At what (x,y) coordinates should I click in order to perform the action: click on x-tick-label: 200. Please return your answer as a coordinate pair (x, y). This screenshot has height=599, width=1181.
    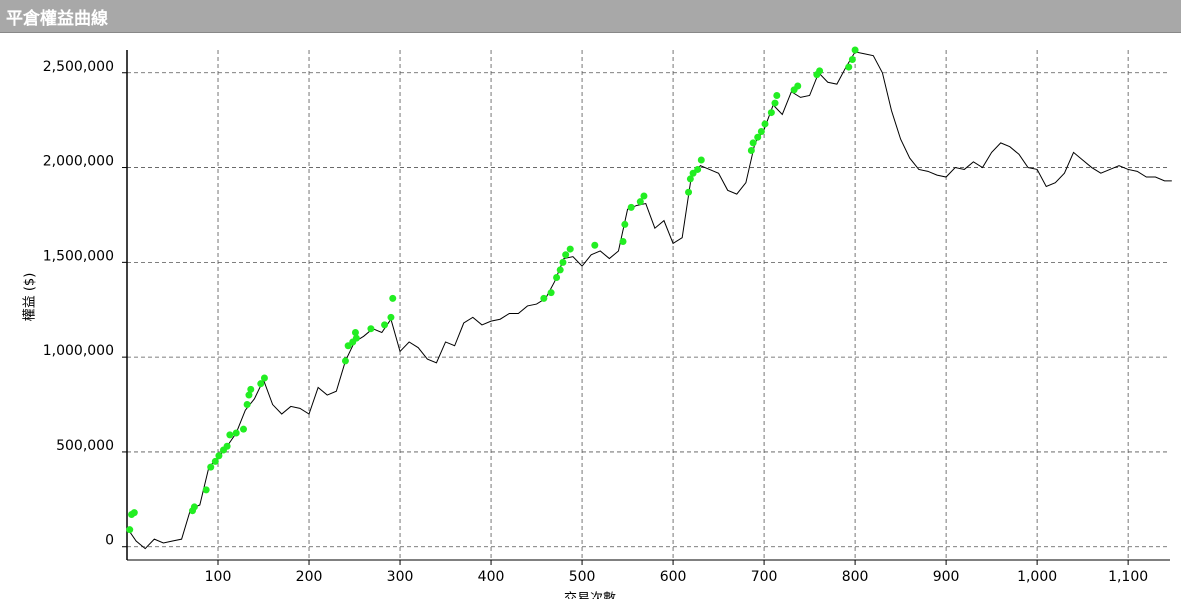
    Looking at the image, I should click on (309, 577).